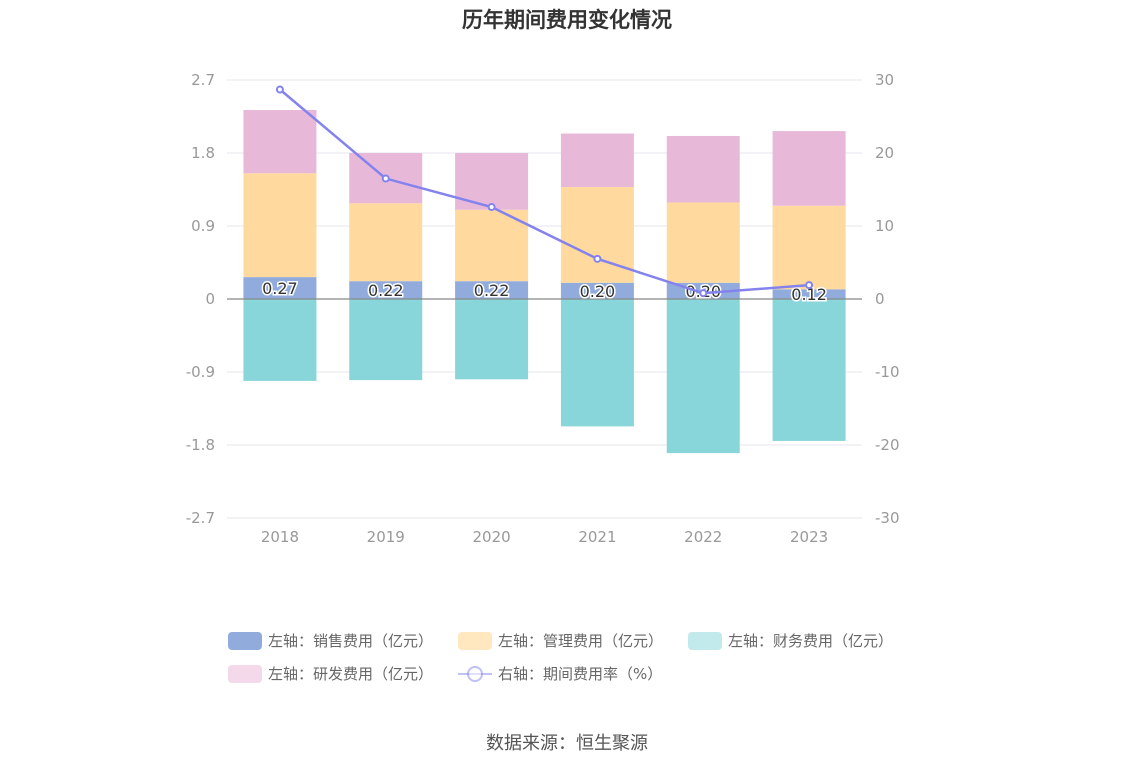  Describe the element at coordinates (703, 293) in the screenshot. I see `expense-ratio-point-2022` at that location.